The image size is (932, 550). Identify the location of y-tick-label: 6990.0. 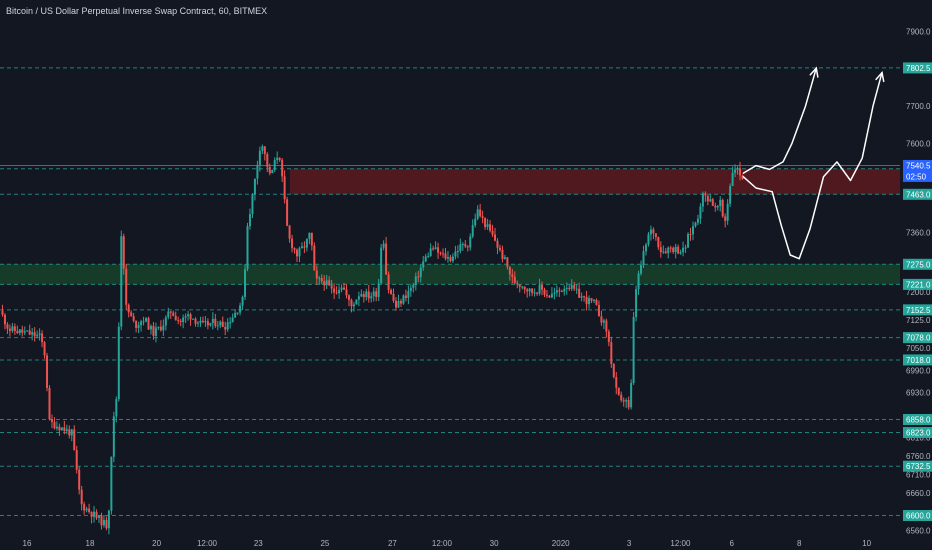
(918, 370).